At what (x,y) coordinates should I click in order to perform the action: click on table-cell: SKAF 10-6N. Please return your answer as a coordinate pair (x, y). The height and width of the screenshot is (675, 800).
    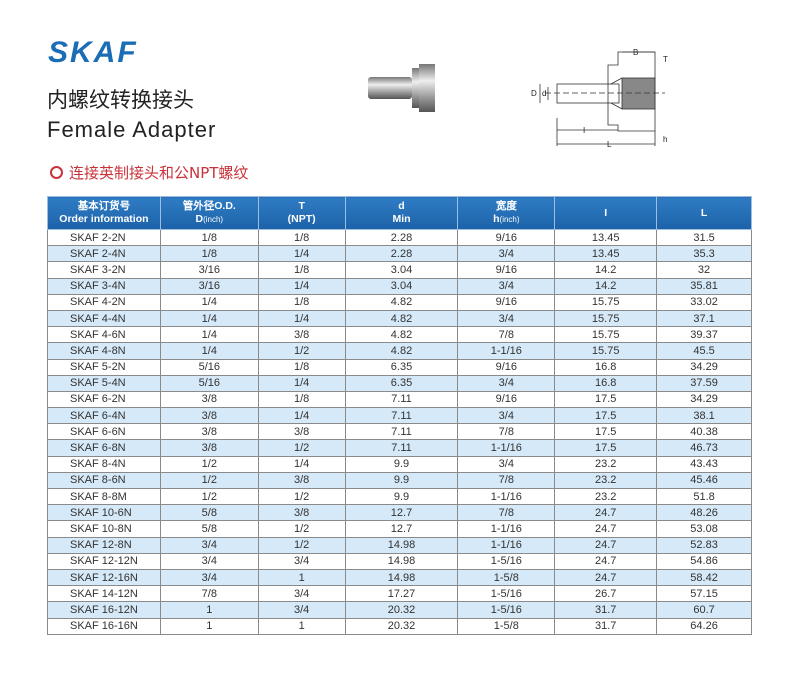
    Looking at the image, I should click on (104, 513).